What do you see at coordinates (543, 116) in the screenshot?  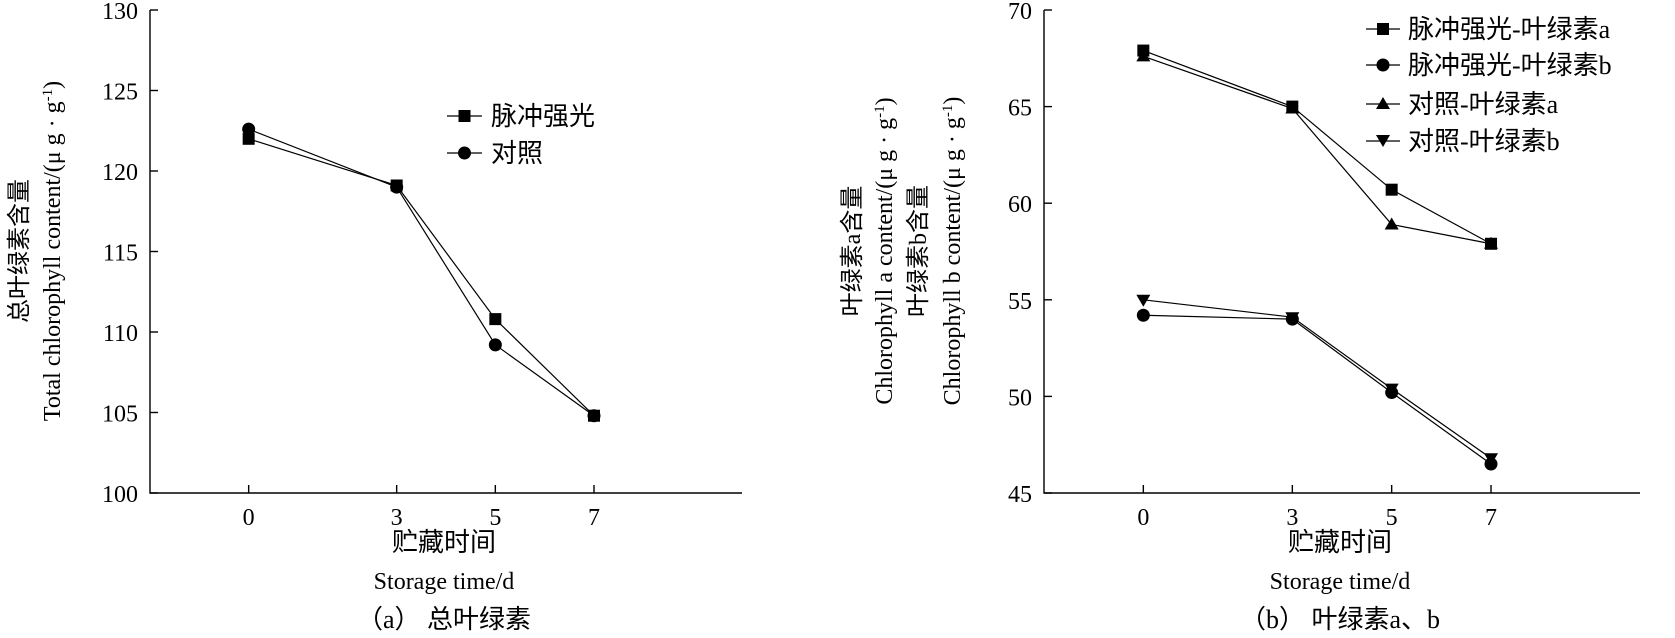 I see `panel-a-legend-label-1: 脉冲强光` at bounding box center [543, 116].